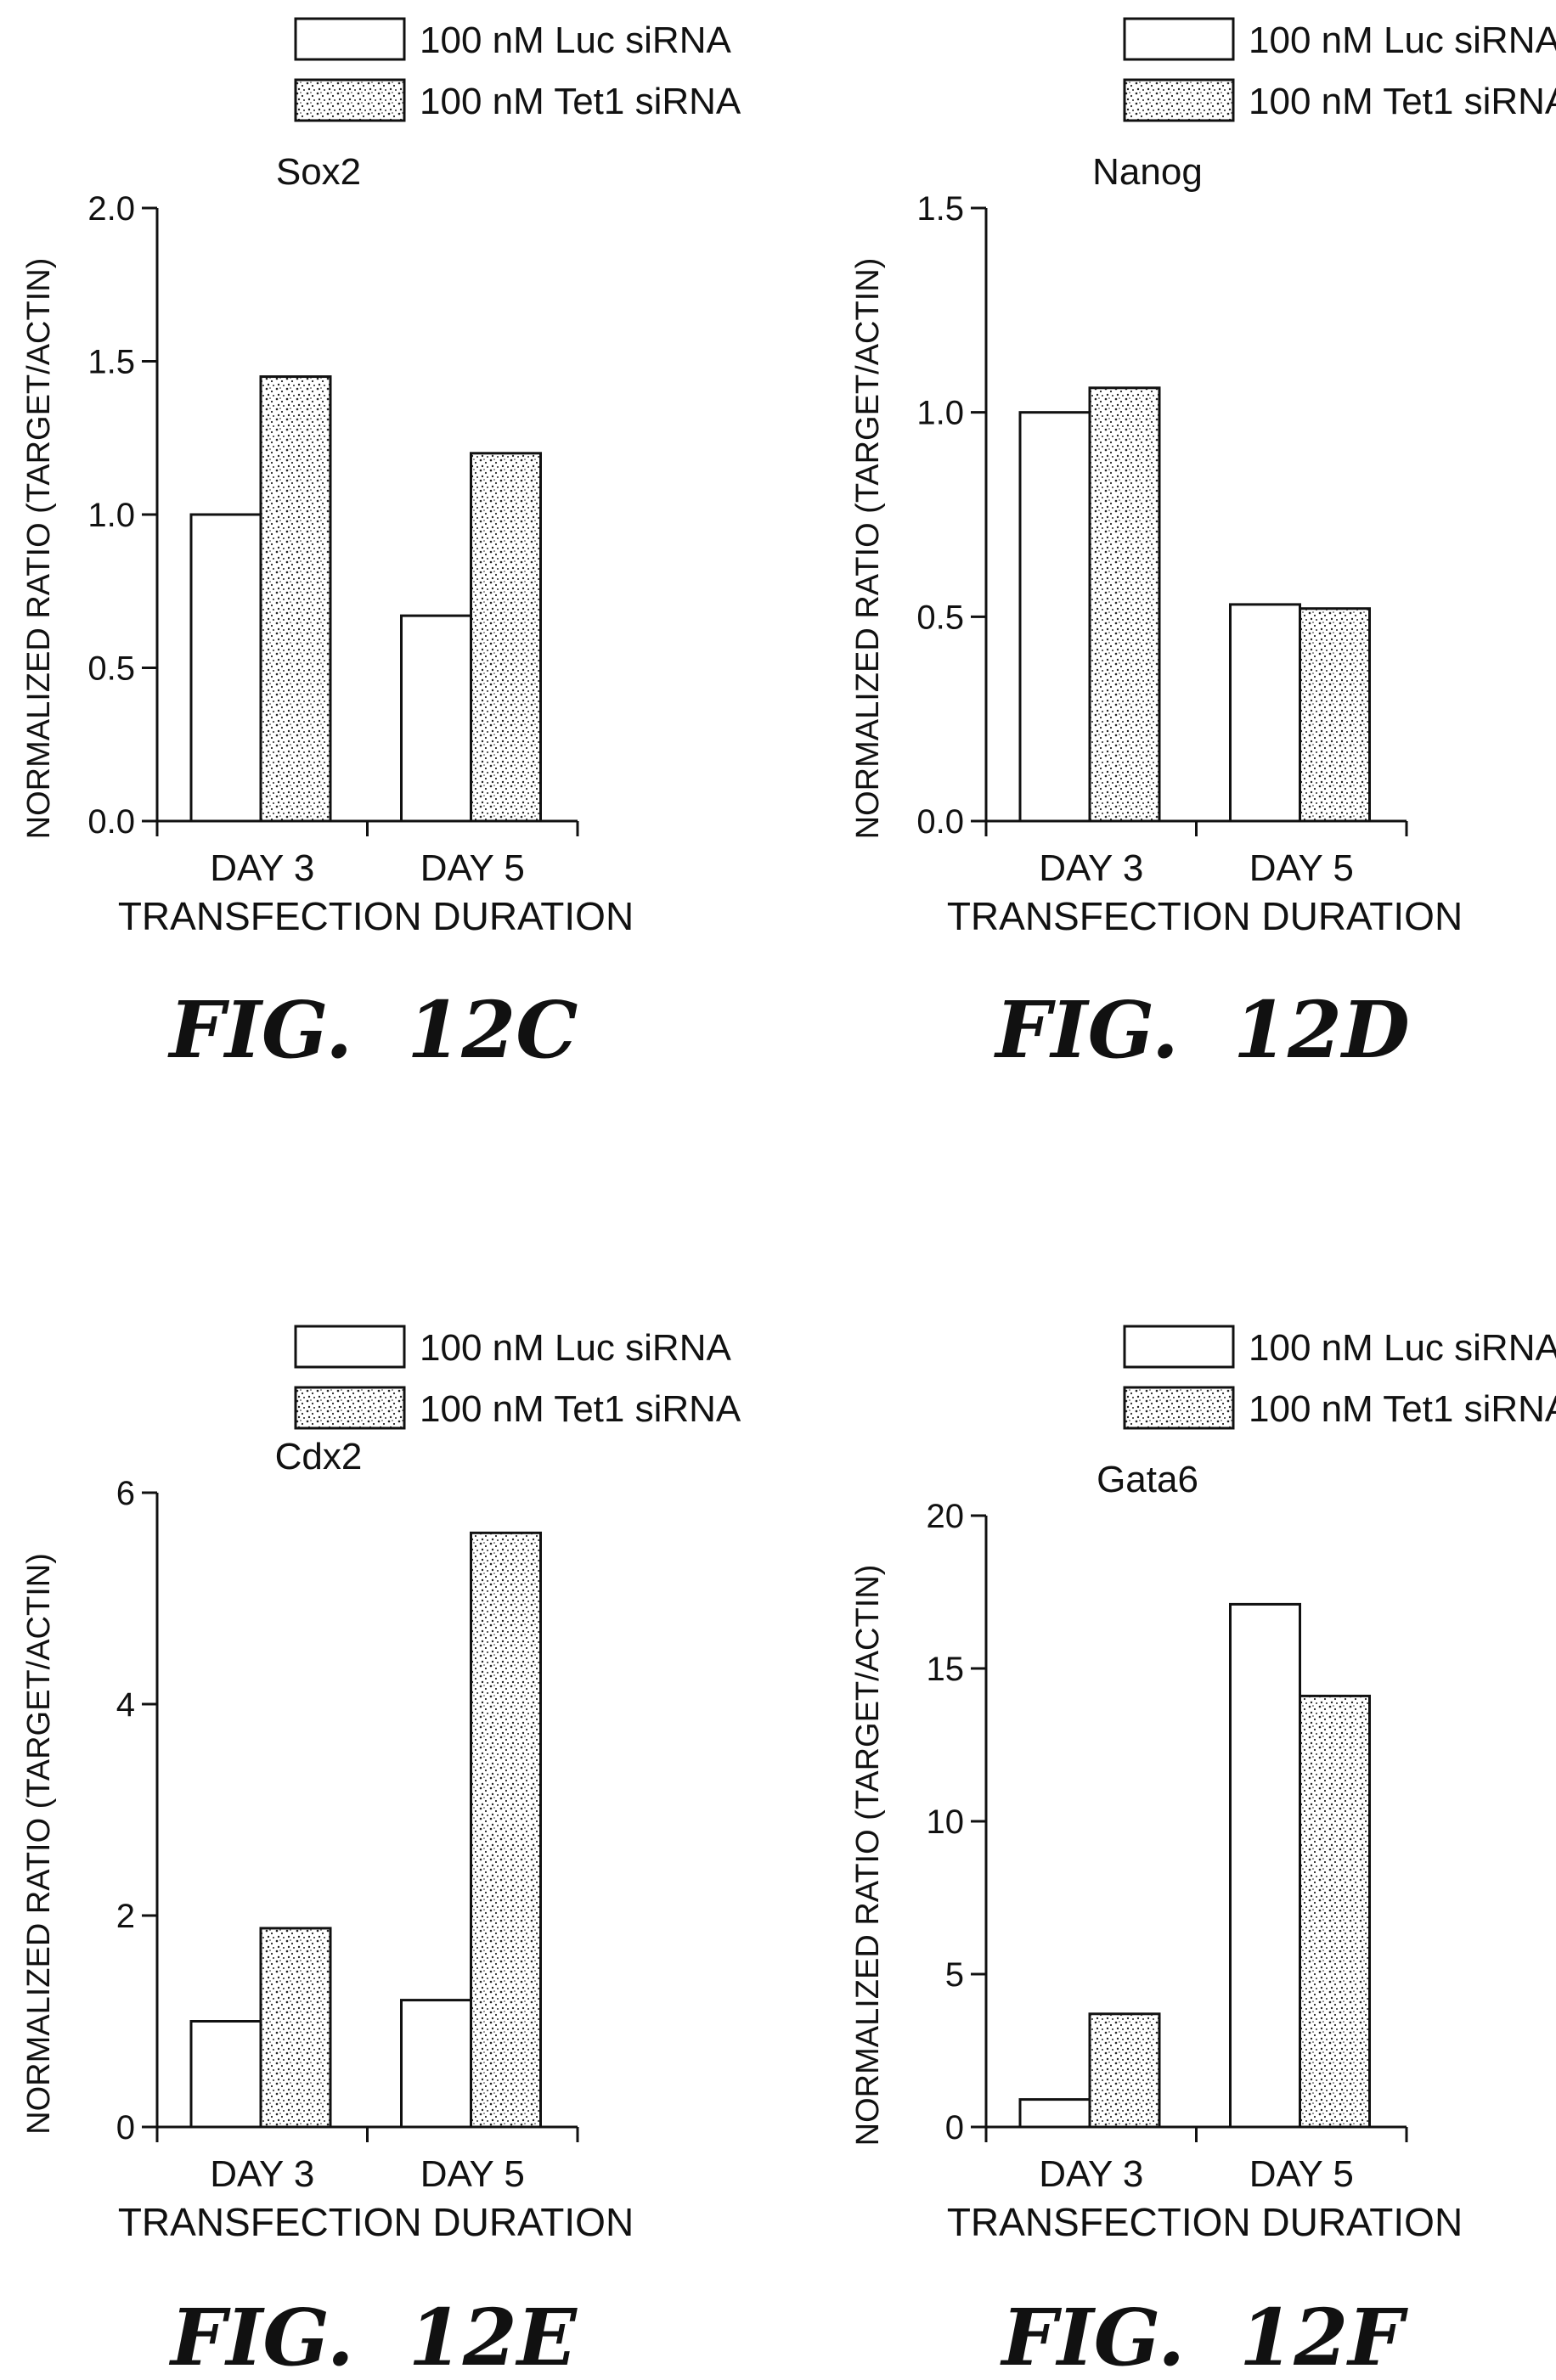  What do you see at coordinates (1202, 1030) in the screenshot?
I see `figure-caption: FIG. 12D` at bounding box center [1202, 1030].